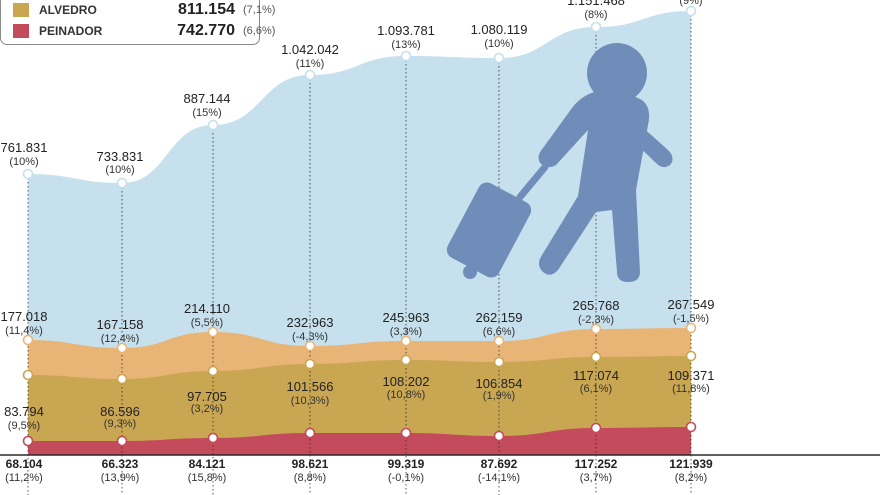 Image resolution: width=880 pixels, height=495 pixels. I want to click on value-label-alvedro: 101.566, so click(310, 386).